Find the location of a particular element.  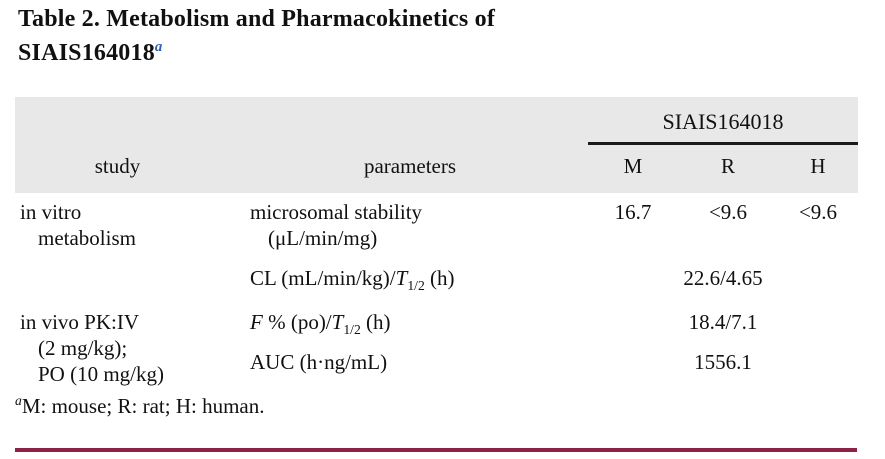

param-line: (μL/min/mg) is located at coordinates (323, 237).